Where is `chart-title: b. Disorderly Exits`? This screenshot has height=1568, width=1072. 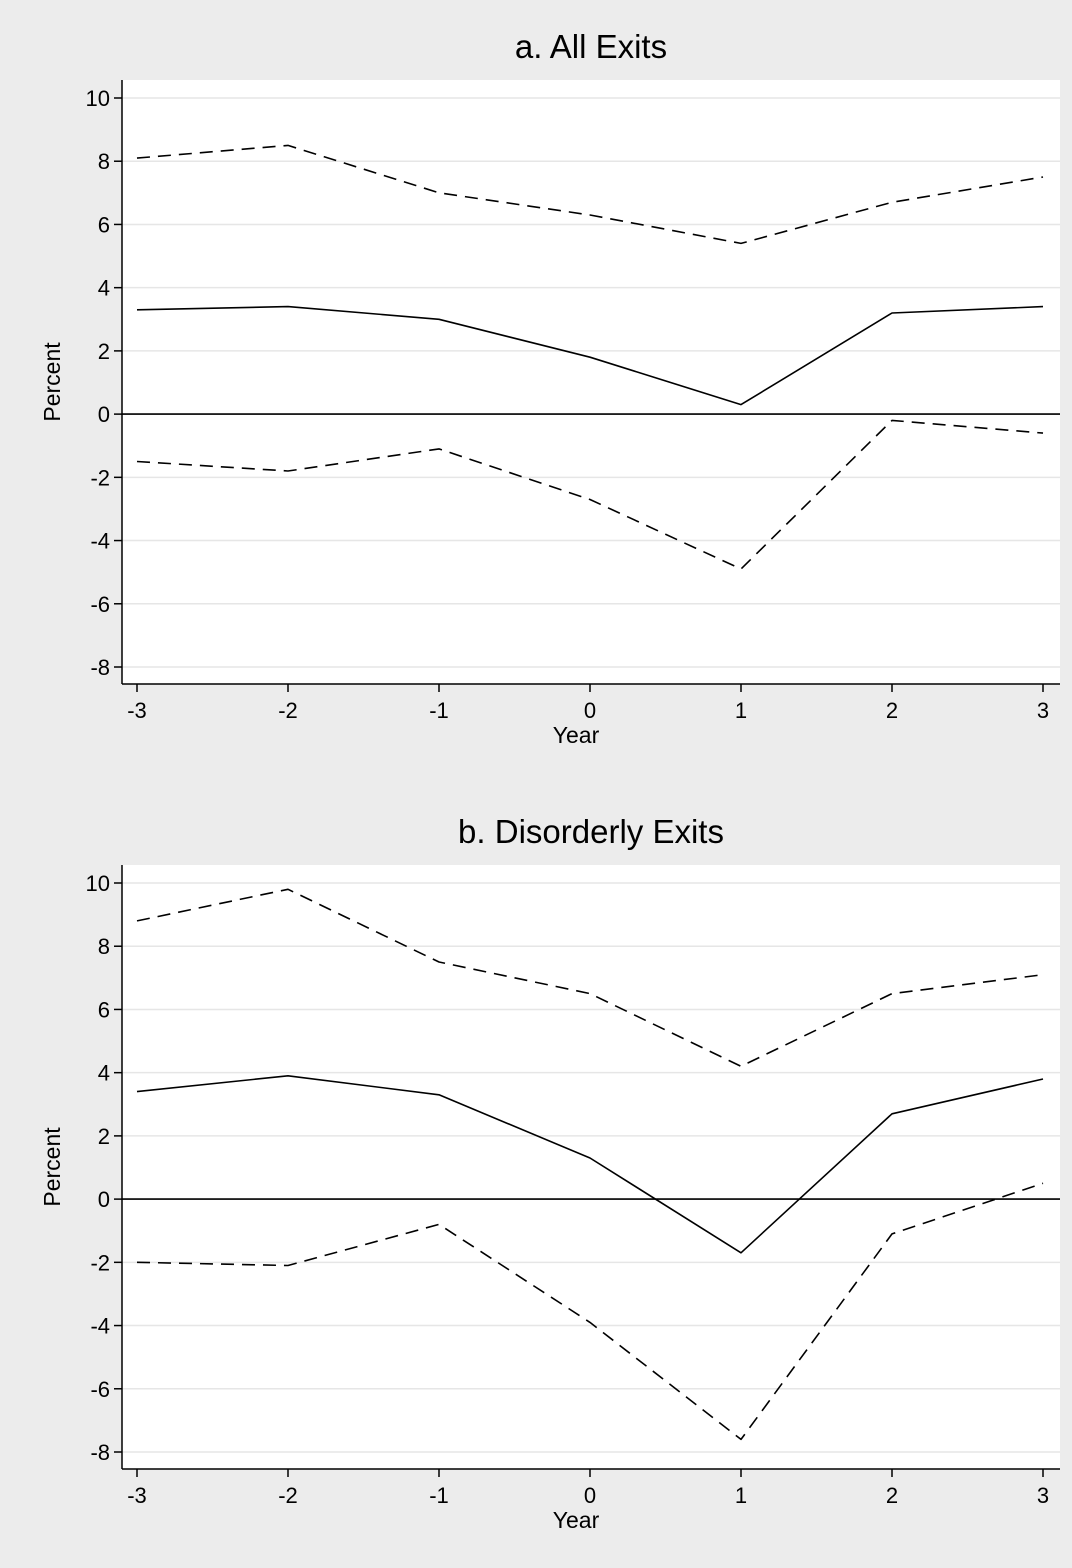
chart-title: b. Disorderly Exits is located at coordinates (591, 831).